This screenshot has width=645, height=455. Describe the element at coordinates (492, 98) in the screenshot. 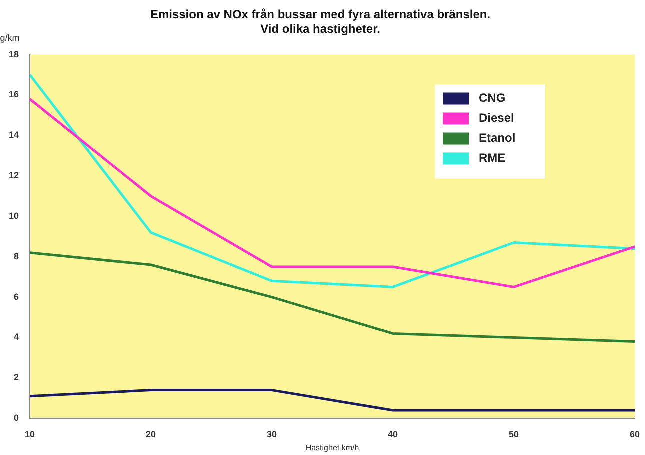

I see `legend-label: CNG` at that location.